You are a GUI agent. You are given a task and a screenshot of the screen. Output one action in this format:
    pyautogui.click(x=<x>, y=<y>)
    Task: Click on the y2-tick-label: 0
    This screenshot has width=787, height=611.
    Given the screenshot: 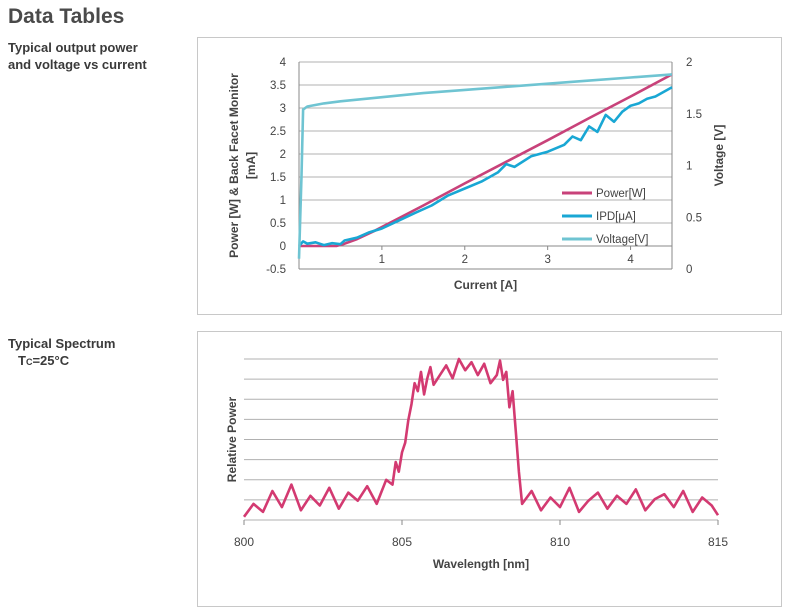 What is the action you would take?
    pyautogui.click(x=689, y=270)
    